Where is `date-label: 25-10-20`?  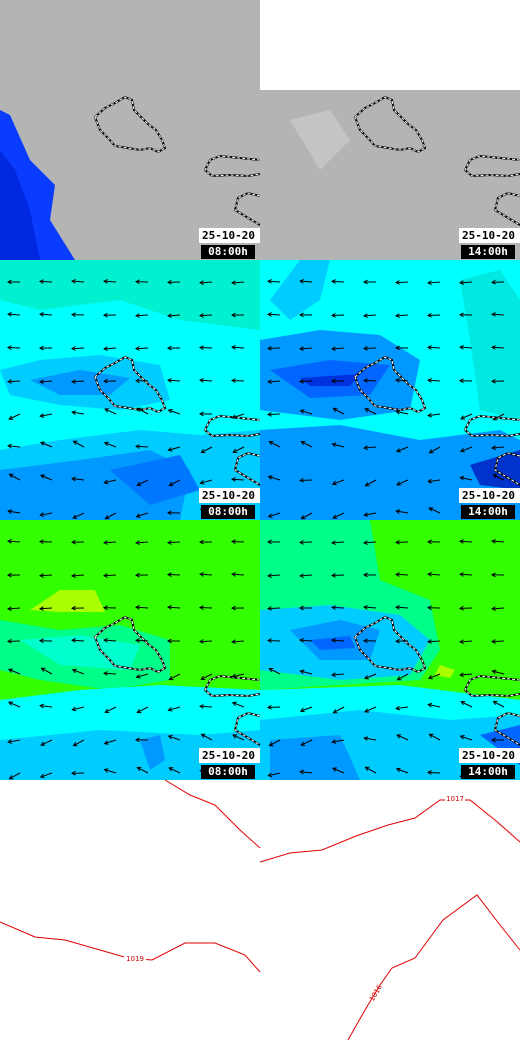
date-label: 25-10-20 is located at coordinates (228, 495).